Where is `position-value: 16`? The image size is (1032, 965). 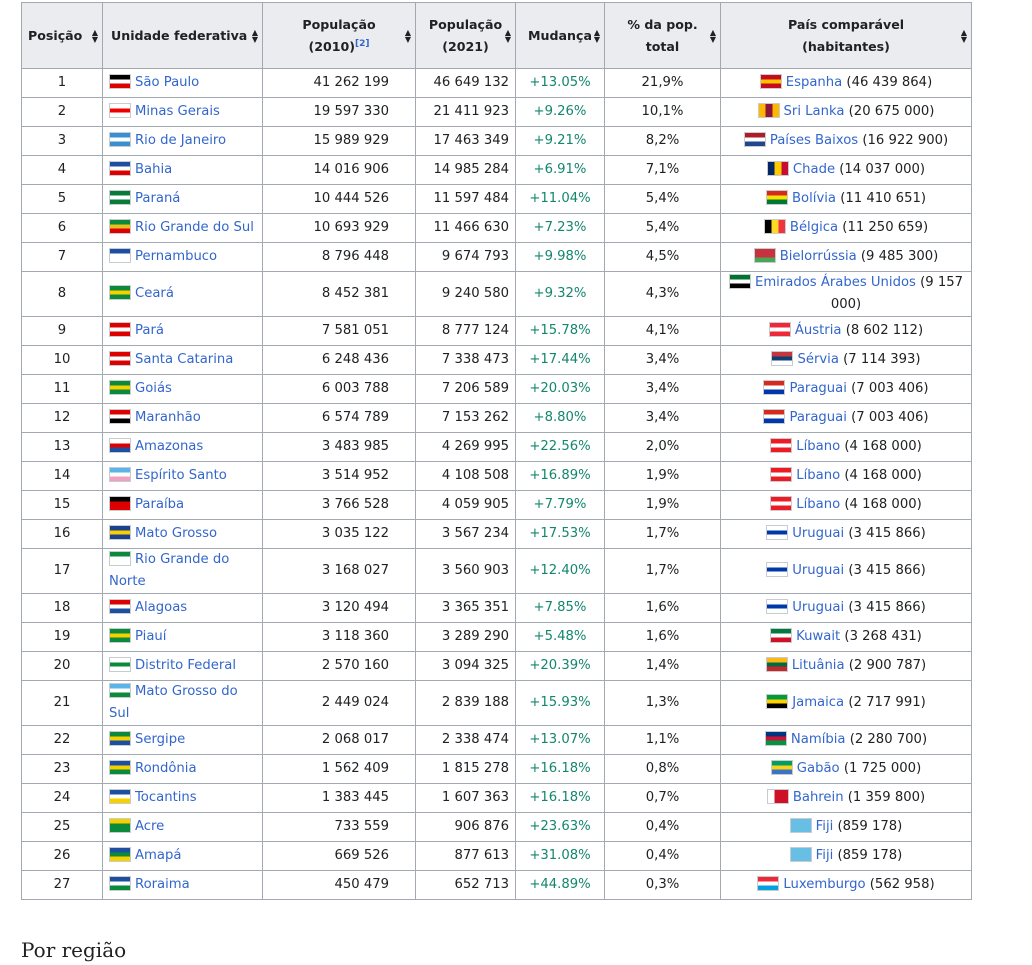 position-value: 16 is located at coordinates (62, 533).